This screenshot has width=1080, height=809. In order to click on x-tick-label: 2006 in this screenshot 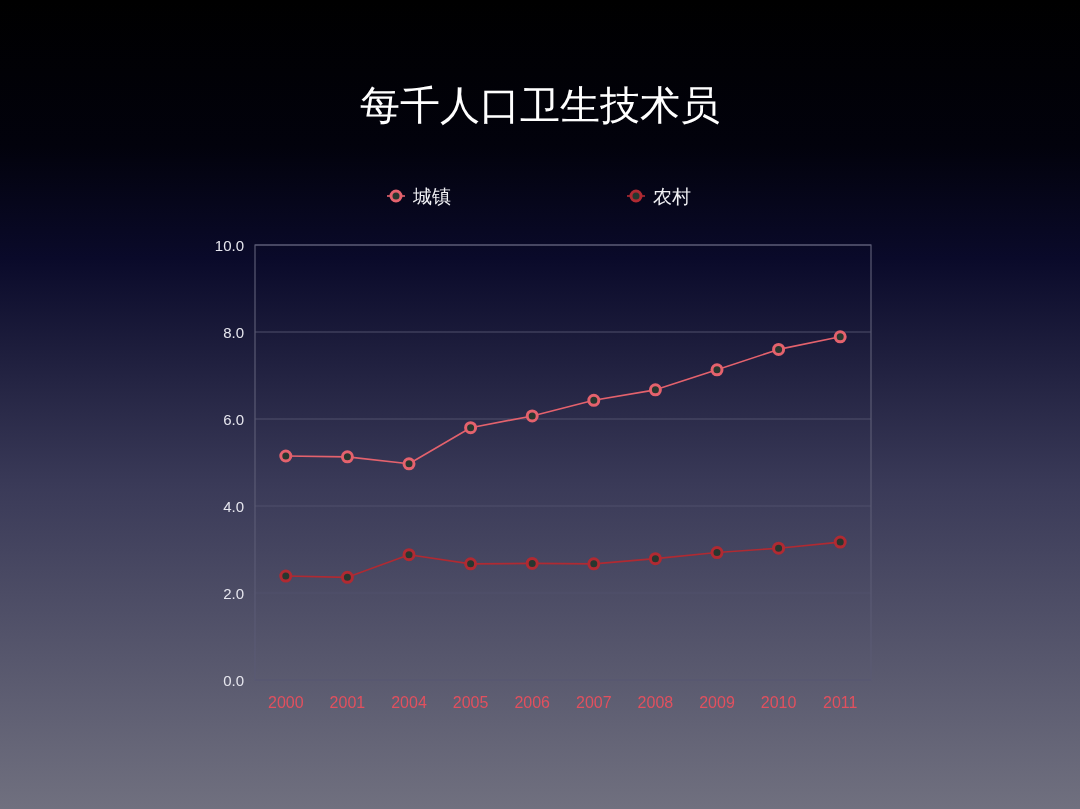, I will do `click(532, 702)`.